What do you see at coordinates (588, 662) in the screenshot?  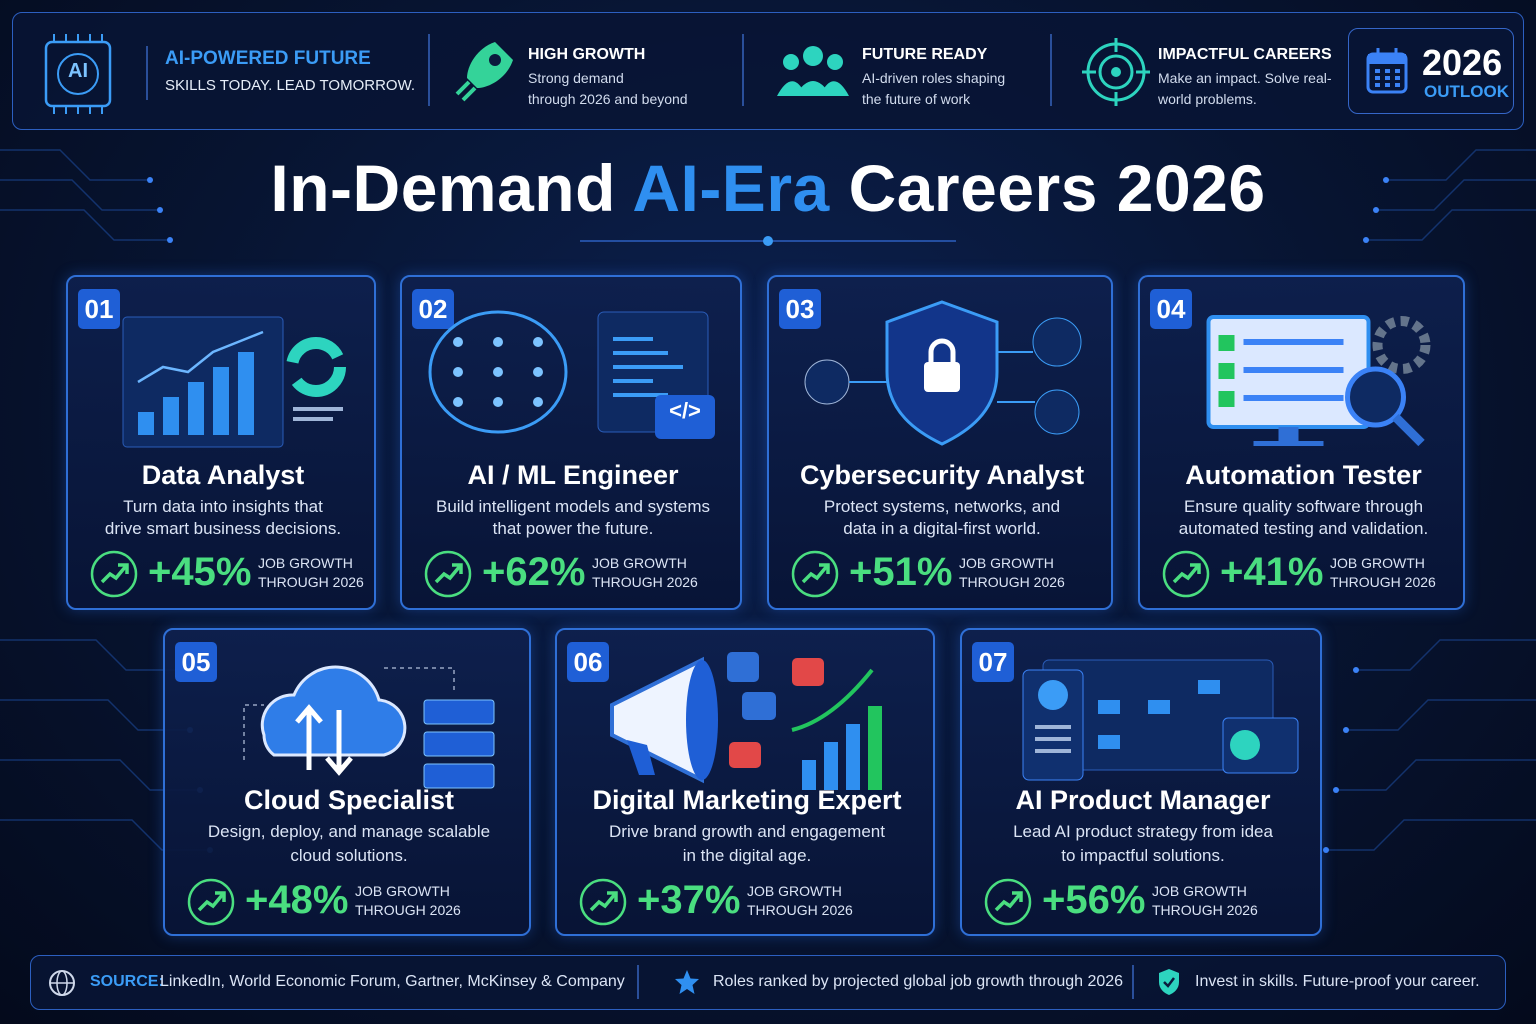 I see `card-number: 06` at bounding box center [588, 662].